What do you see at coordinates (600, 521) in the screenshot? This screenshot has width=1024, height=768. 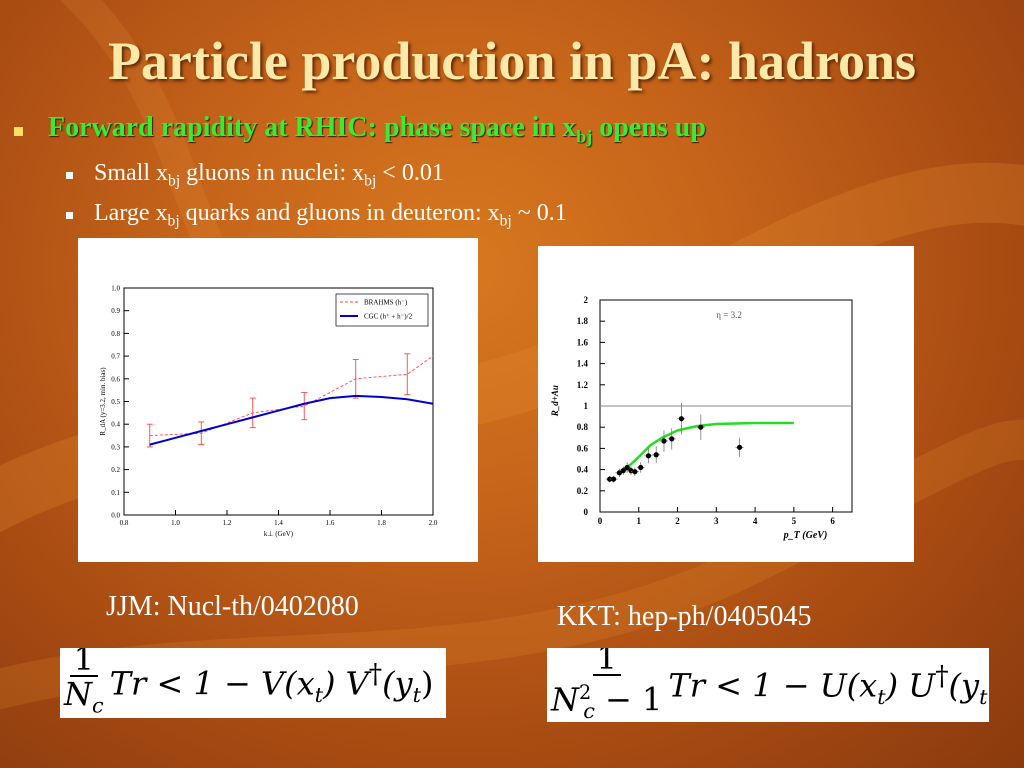 I see `x-tick-label: 0` at bounding box center [600, 521].